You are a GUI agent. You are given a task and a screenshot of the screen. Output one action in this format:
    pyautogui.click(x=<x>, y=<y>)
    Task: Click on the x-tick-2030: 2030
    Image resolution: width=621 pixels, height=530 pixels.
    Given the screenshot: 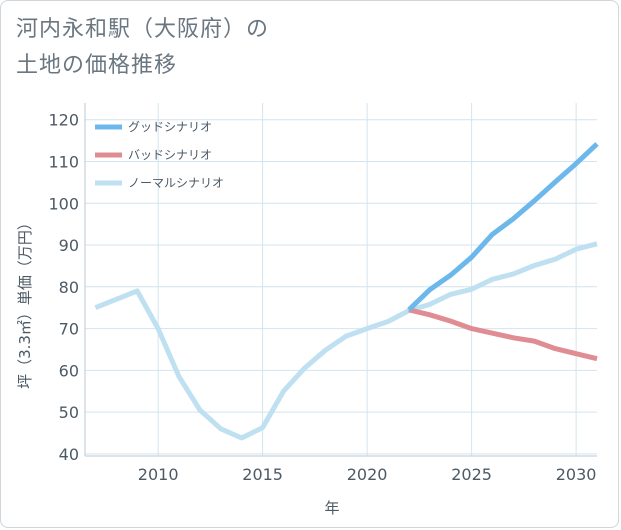 What is the action you would take?
    pyautogui.click(x=576, y=474)
    